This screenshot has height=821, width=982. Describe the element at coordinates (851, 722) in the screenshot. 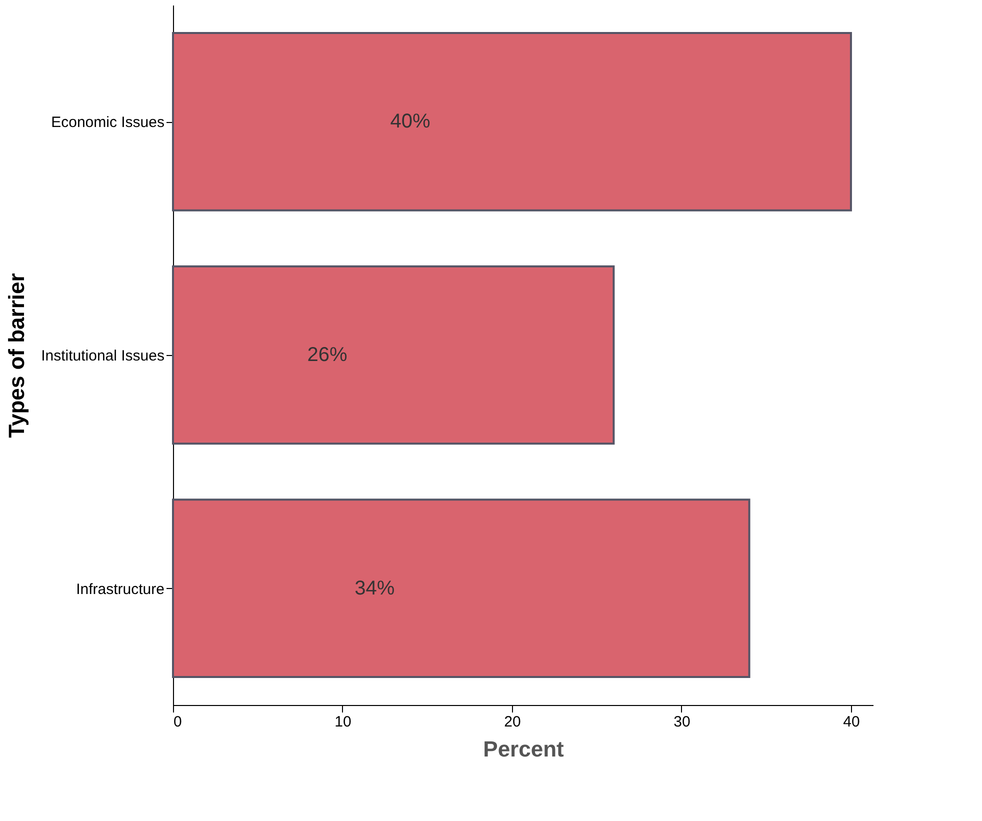

I see `x-tick-label: 40` at that location.